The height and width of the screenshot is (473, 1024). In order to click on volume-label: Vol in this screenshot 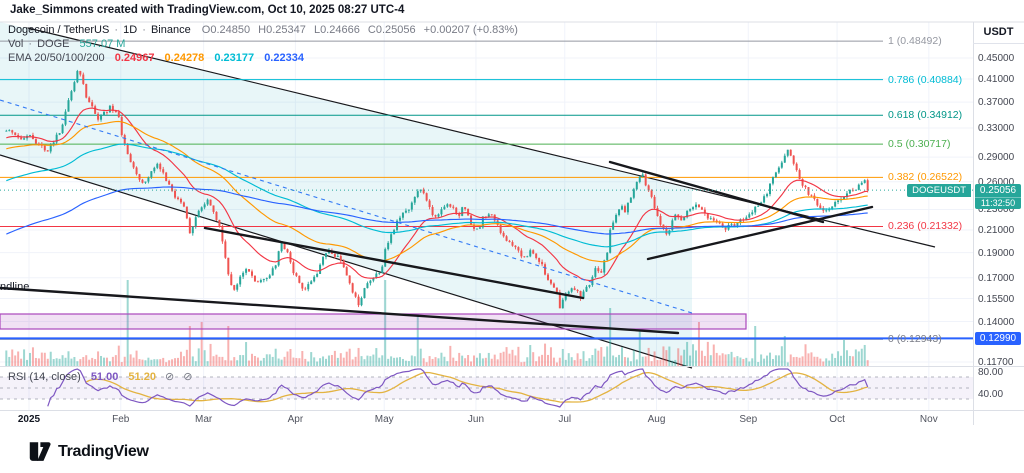, I will do `click(16, 44)`.